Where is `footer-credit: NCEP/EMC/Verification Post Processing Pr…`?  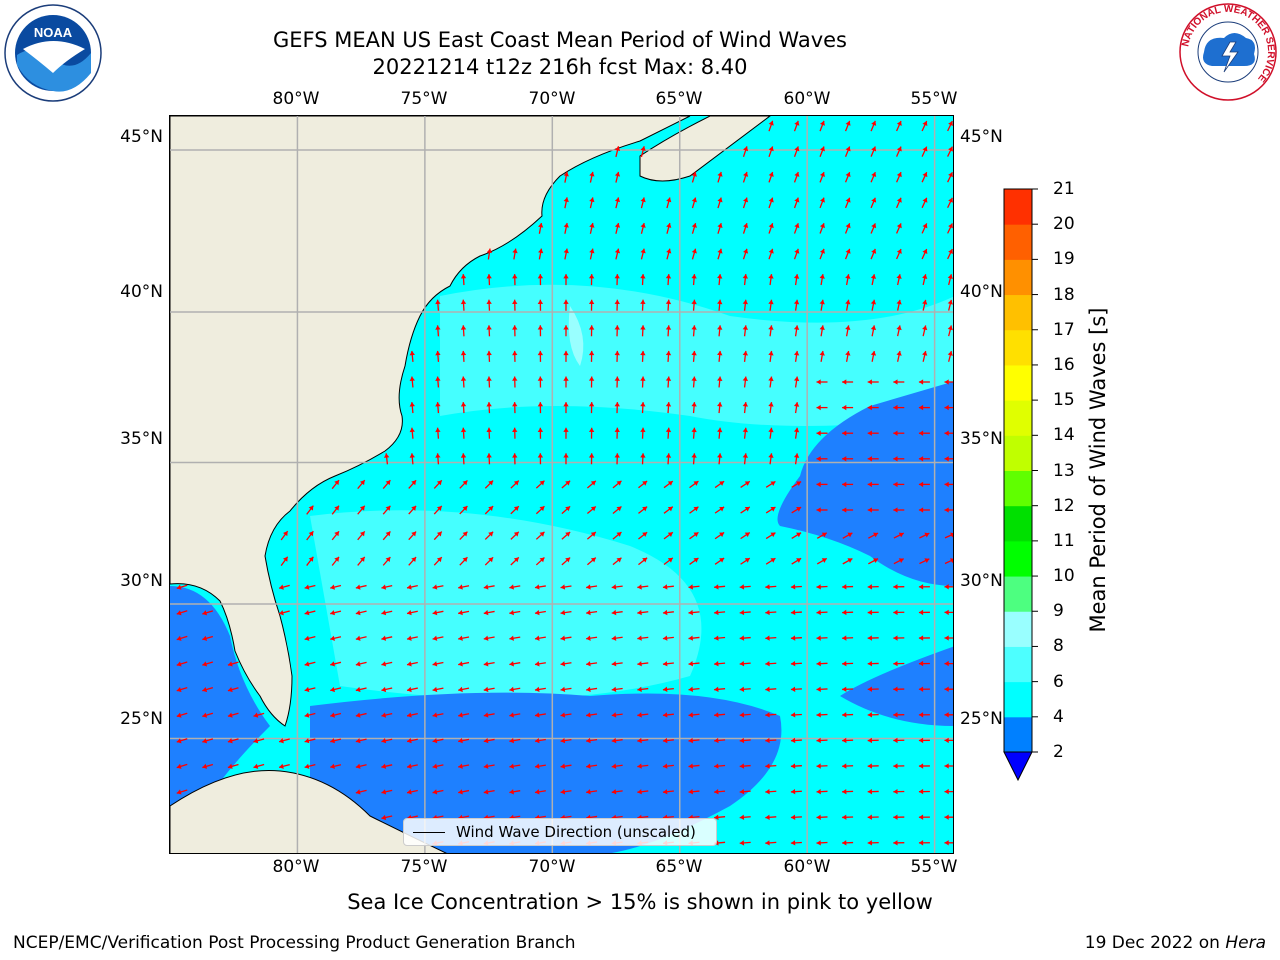
footer-credit: NCEP/EMC/Verification Post Processing Pr… is located at coordinates (294, 943).